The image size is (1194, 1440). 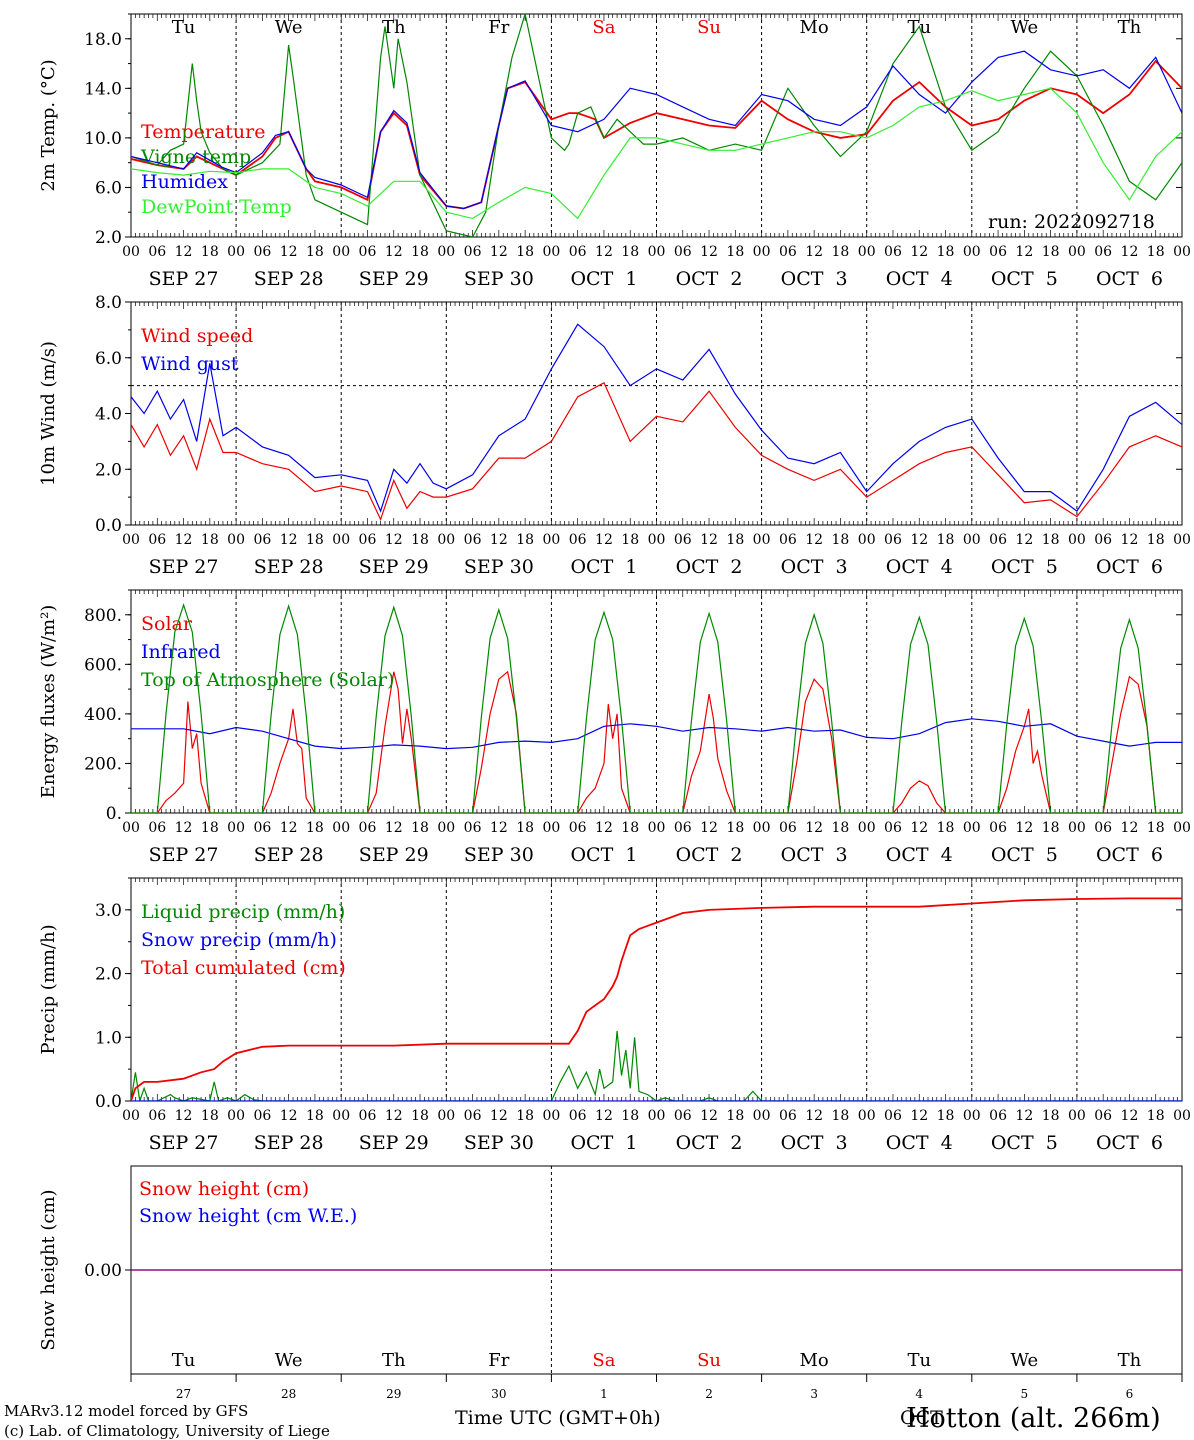 I want to click on day-number-label: 2, so click(x=709, y=1394).